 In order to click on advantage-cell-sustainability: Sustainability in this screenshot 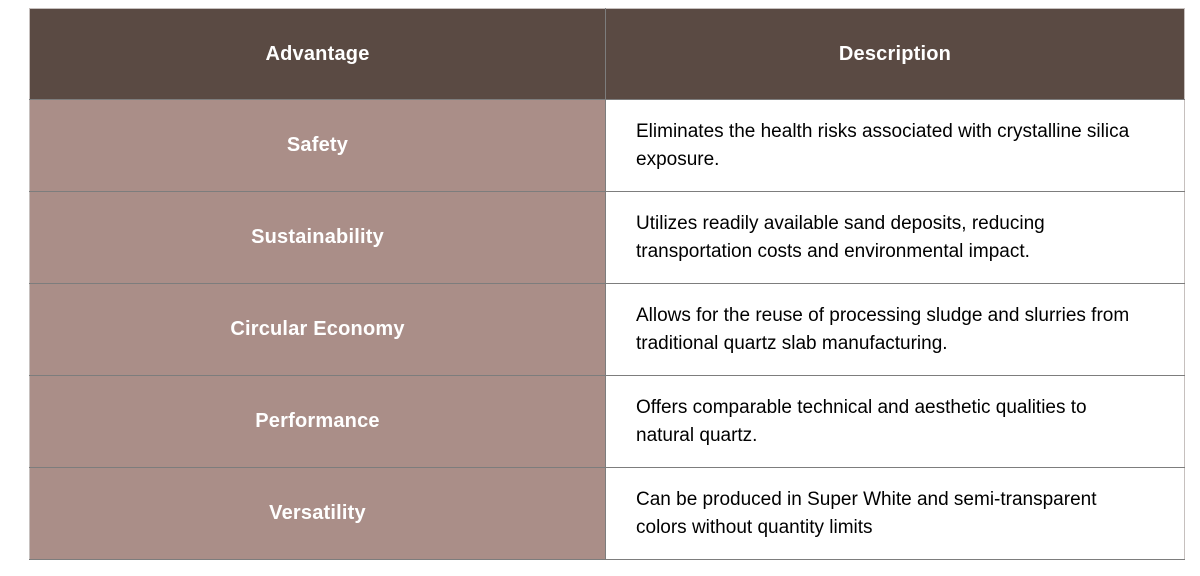, I will do `click(317, 237)`.